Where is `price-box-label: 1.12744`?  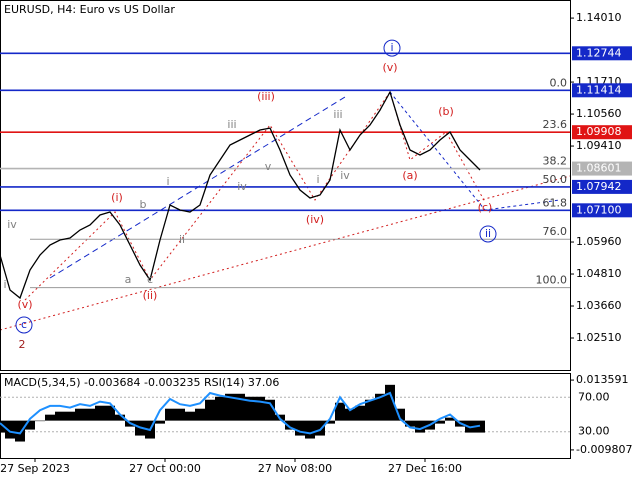
price-box-label: 1.12744 is located at coordinates (599, 52).